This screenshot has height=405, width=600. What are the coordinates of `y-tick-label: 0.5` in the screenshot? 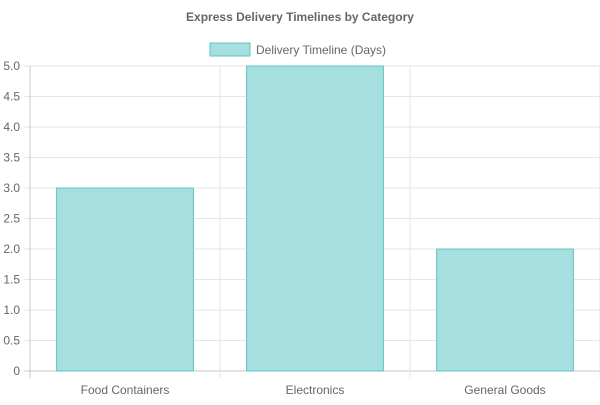 It's located at (11, 341).